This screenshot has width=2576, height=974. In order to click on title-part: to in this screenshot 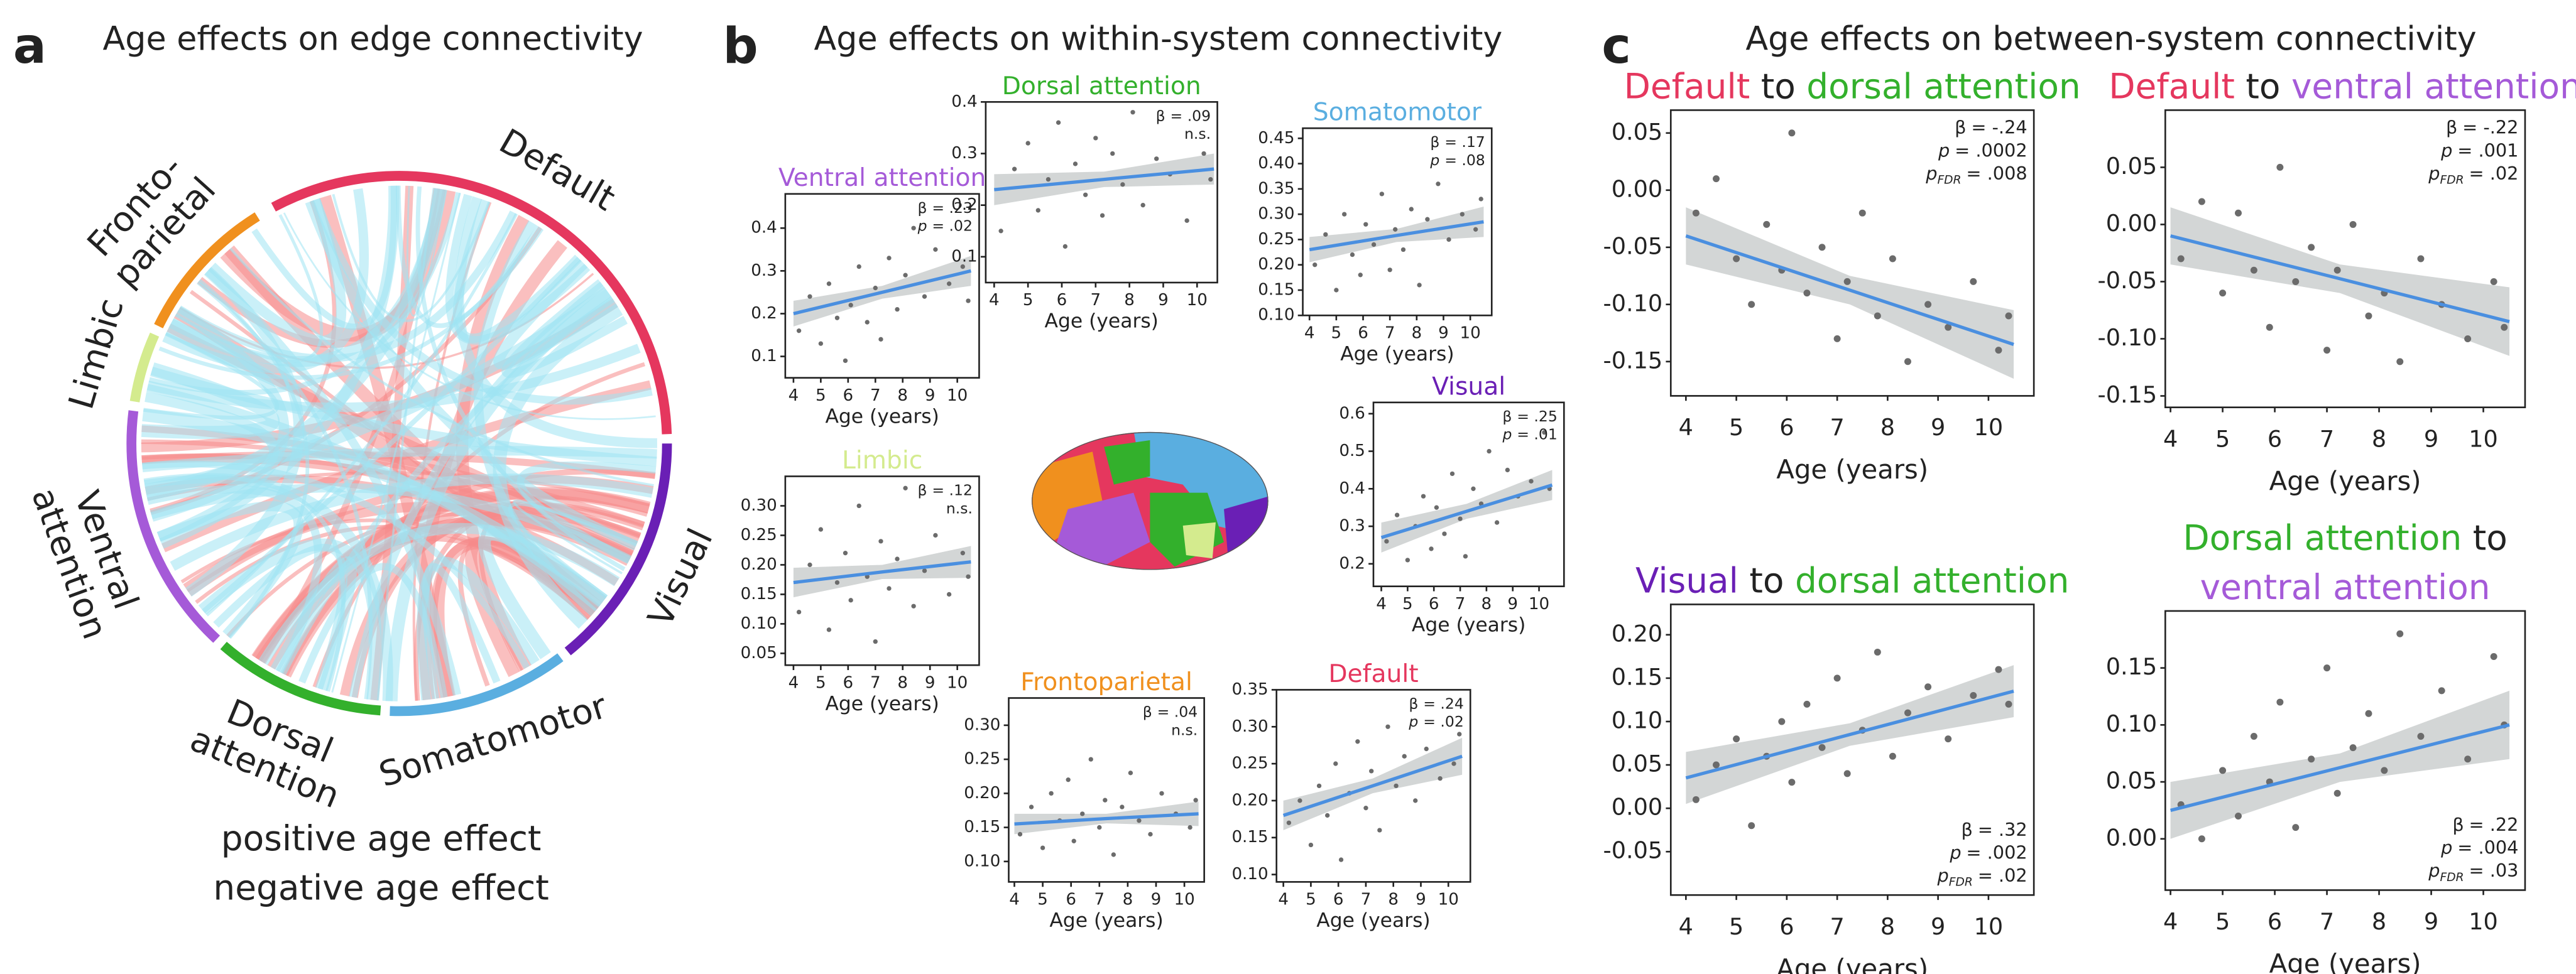, I will do `click(2485, 538)`.